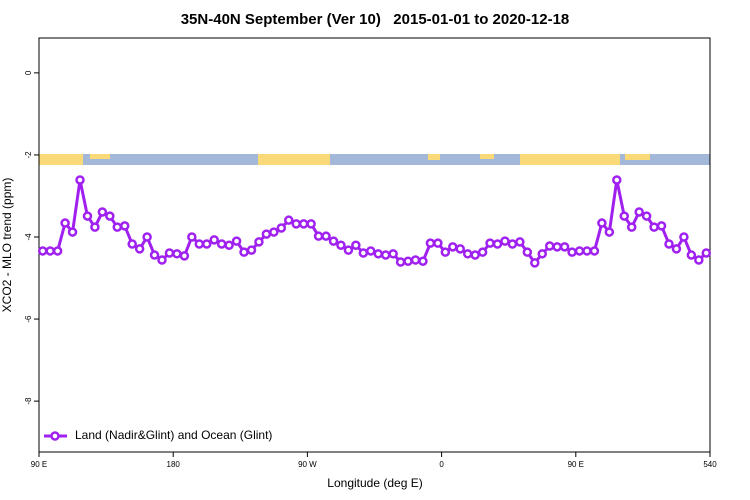  Describe the element at coordinates (7, 245) in the screenshot. I see `y-axis-label: XCO2 - MLO trend (ppm)` at that location.